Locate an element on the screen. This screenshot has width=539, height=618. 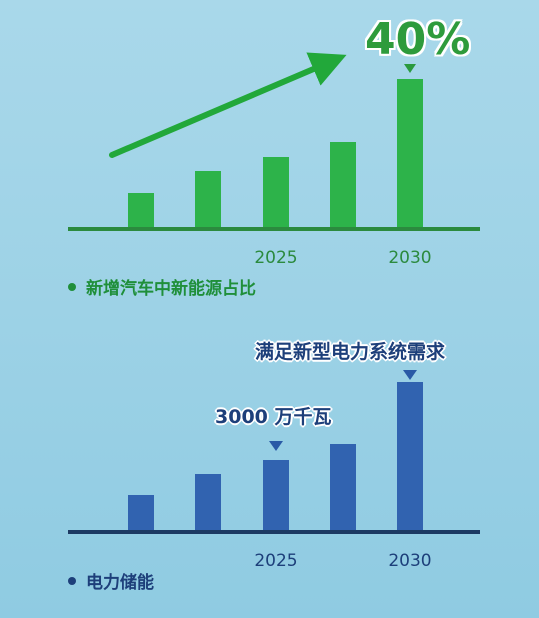
legend-green: 新增汽车中新能源占比 is located at coordinates (162, 286).